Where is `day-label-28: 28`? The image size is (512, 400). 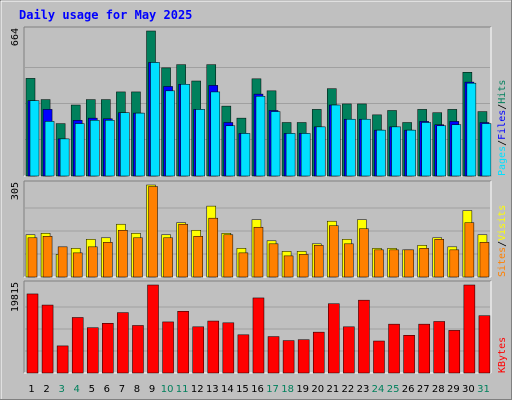 day-label-28: 28 is located at coordinates (438, 389).